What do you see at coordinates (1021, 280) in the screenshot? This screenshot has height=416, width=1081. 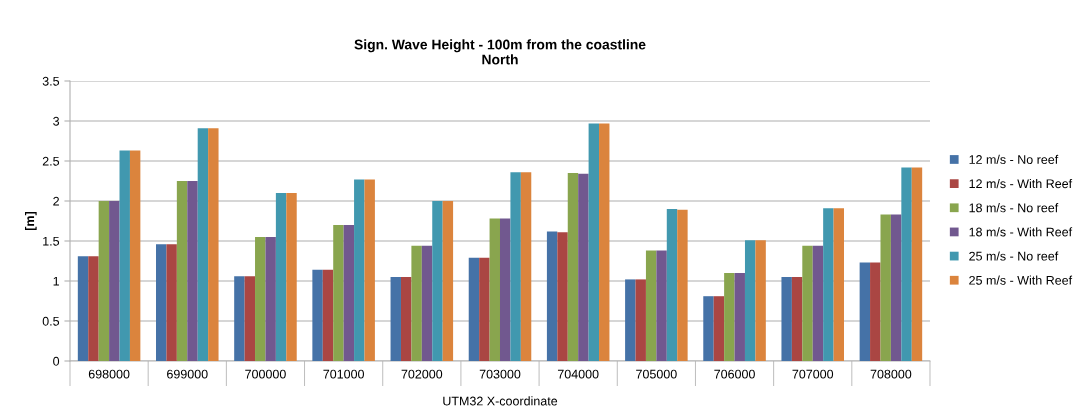 I see `legend-label: 25 m/s - With Reef` at bounding box center [1021, 280].